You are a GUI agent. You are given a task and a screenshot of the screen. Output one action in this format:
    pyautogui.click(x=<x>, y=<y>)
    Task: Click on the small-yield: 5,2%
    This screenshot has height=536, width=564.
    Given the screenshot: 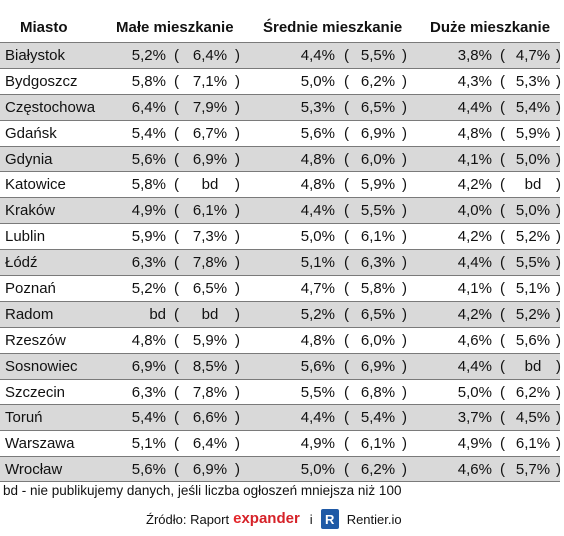 What is the action you would take?
    pyautogui.click(x=148, y=289)
    